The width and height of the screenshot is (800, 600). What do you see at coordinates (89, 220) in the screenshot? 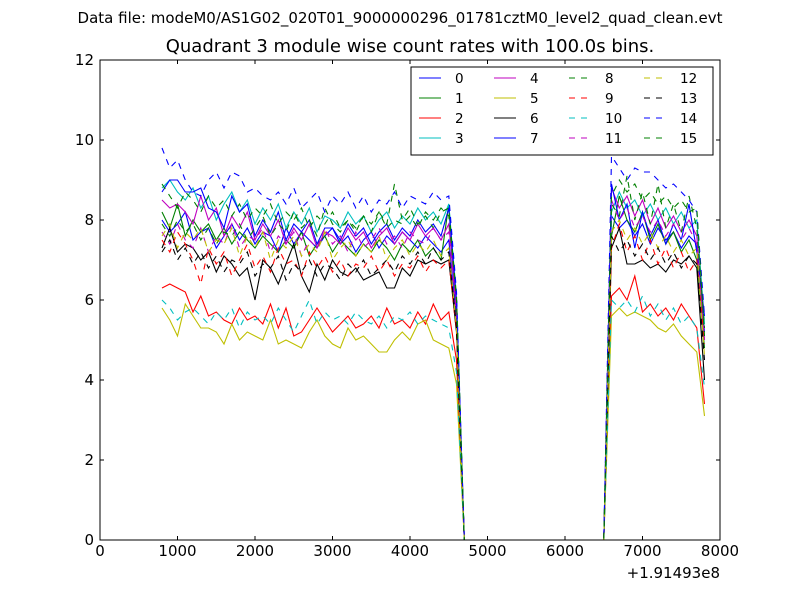
I see `y-tick-label: 8` at bounding box center [89, 220].